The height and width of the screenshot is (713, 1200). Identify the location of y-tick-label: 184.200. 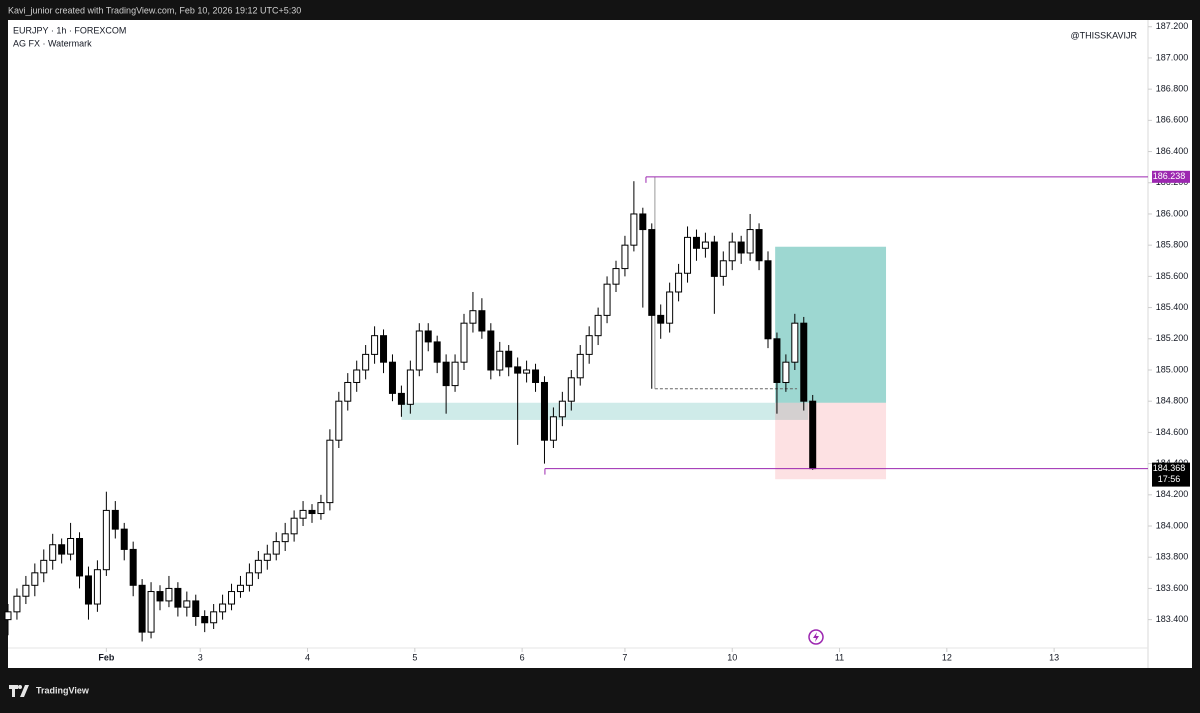
(1172, 494).